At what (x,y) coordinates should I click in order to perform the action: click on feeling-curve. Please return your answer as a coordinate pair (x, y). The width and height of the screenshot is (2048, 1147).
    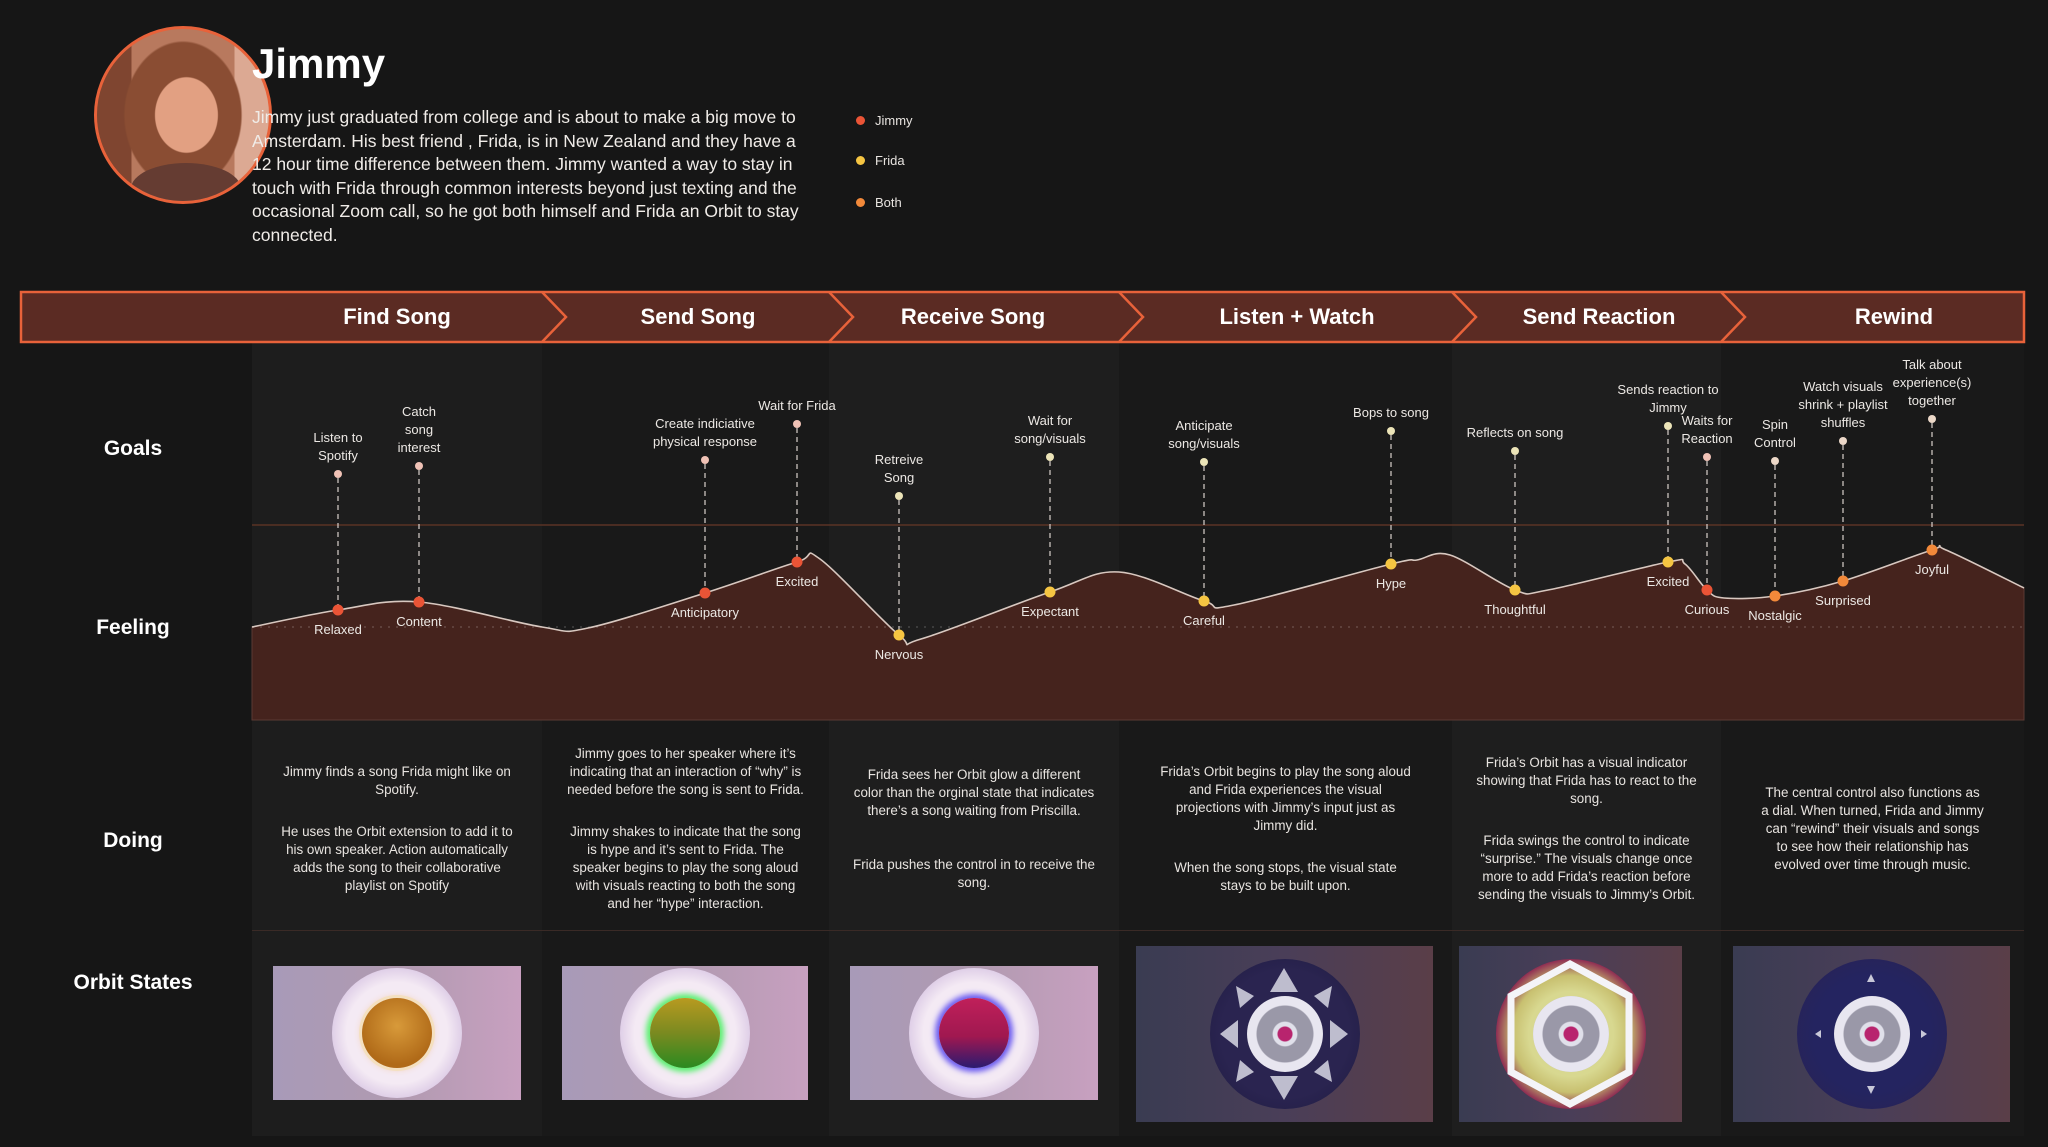
    Looking at the image, I should click on (1138, 595).